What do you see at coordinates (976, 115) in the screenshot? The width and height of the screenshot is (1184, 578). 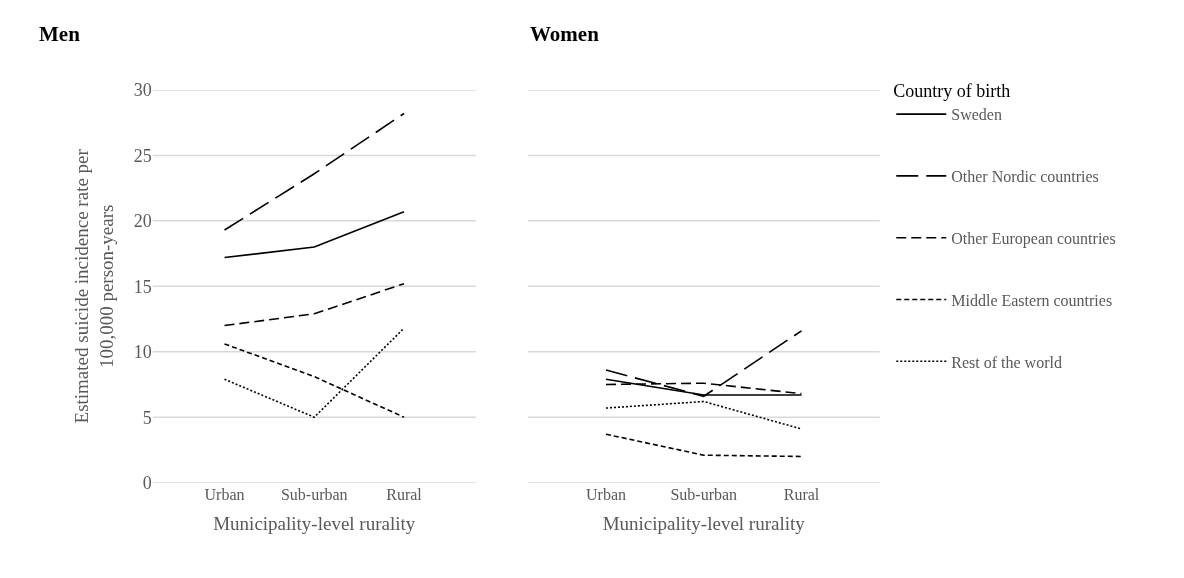 I see `legend-label: Sweden` at bounding box center [976, 115].